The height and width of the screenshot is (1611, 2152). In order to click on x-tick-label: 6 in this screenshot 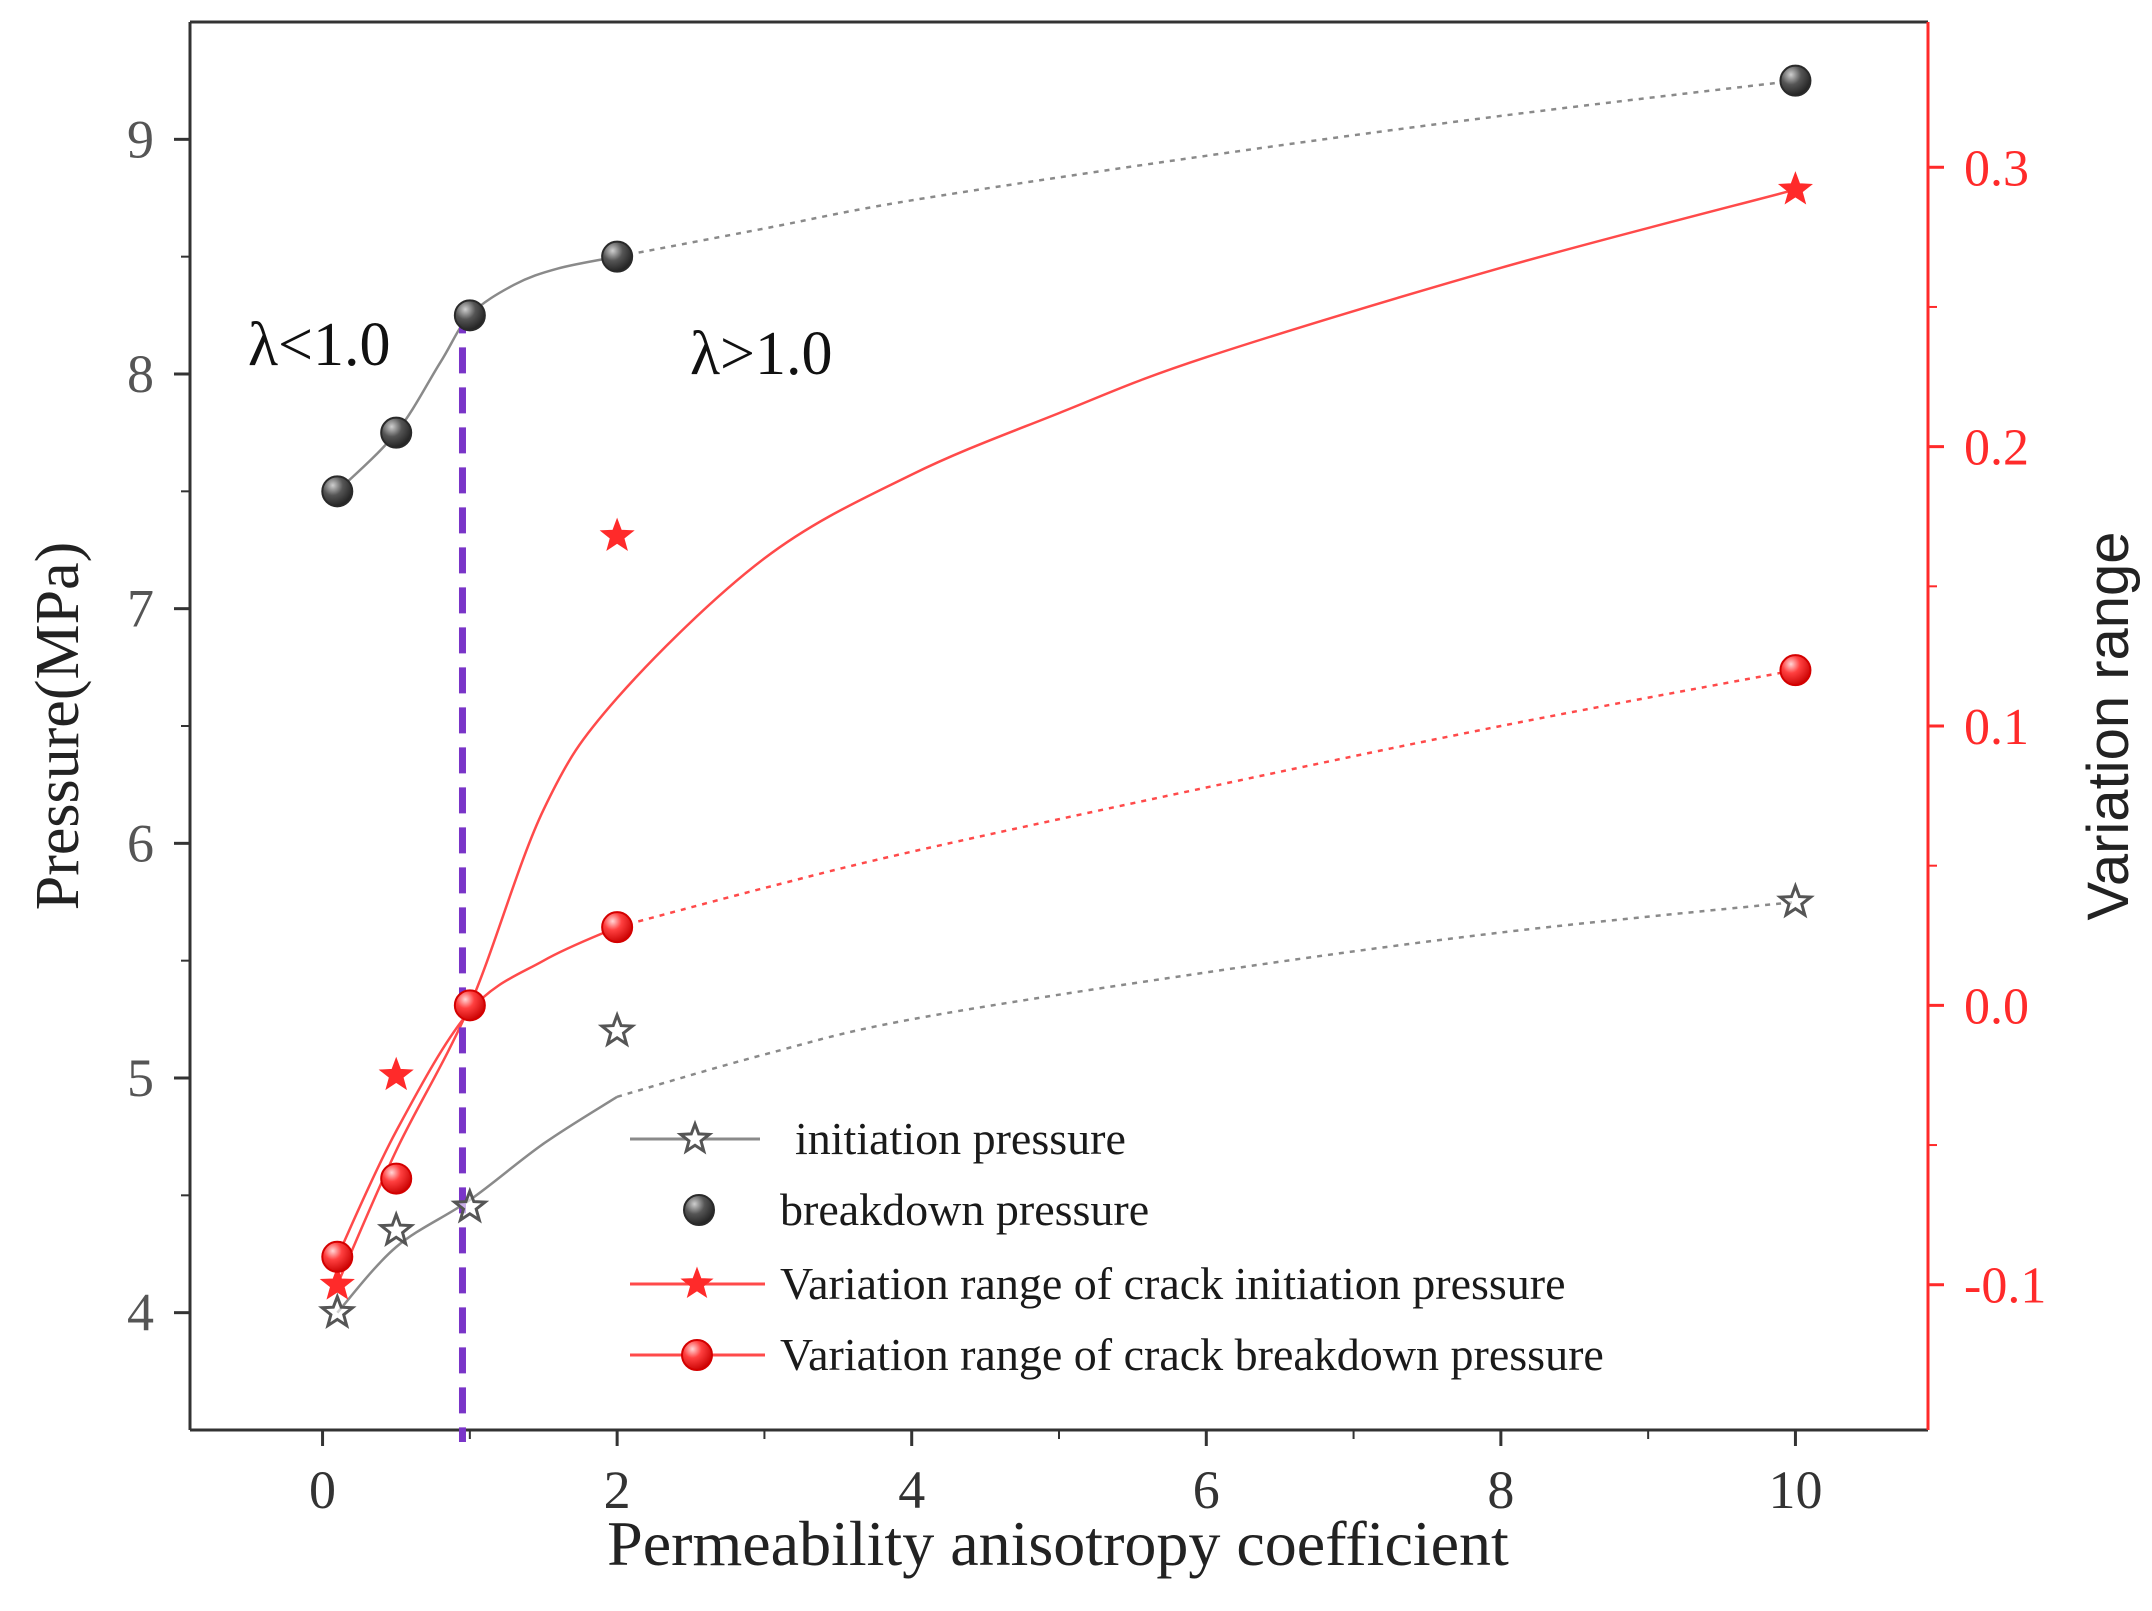, I will do `click(1206, 1490)`.